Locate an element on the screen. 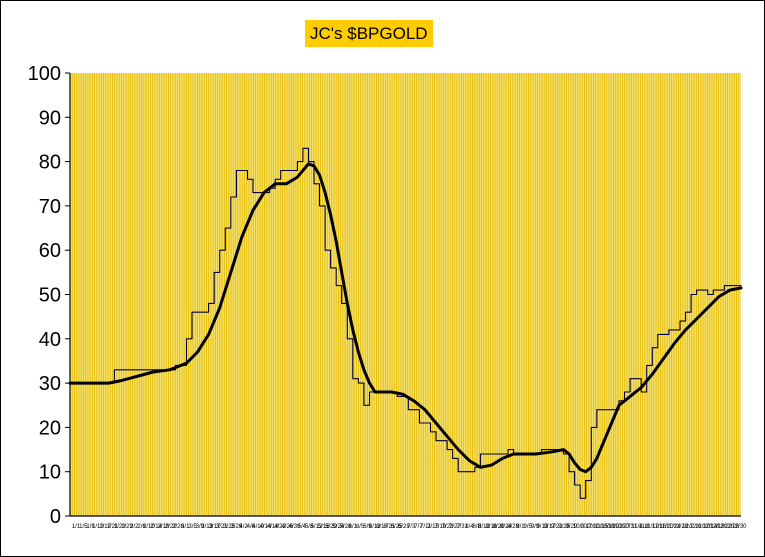 The width and height of the screenshot is (765, 557). x-tick-label: 11/20 is located at coordinates (666, 527).